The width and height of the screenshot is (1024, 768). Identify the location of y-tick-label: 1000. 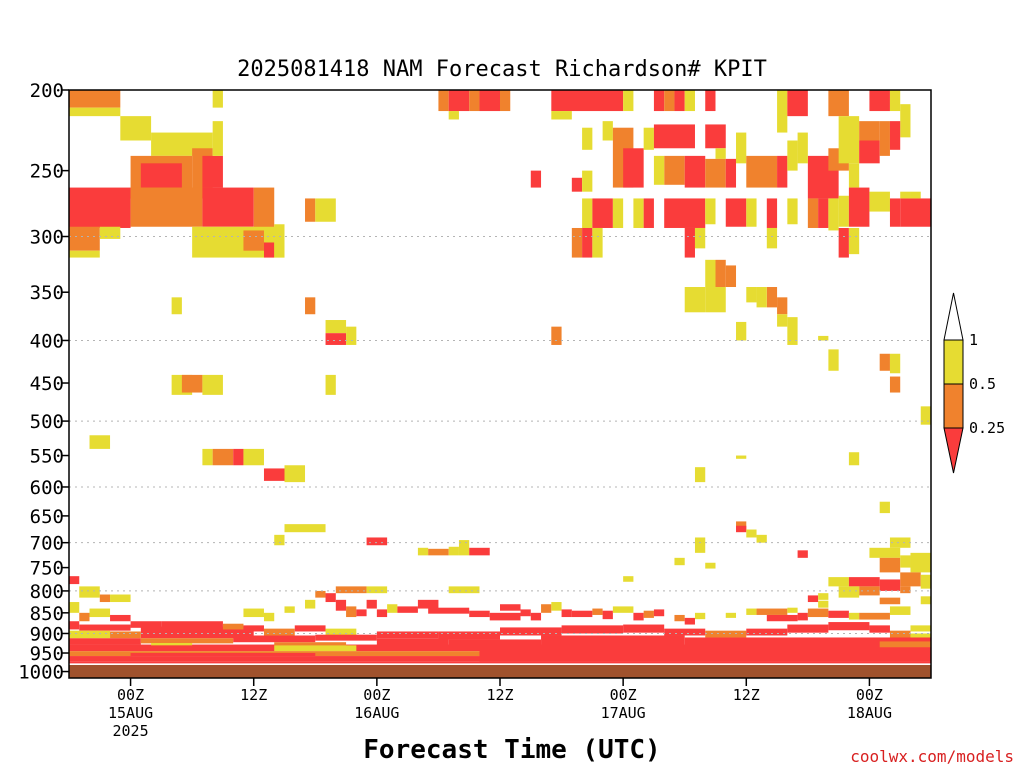
(41, 673).